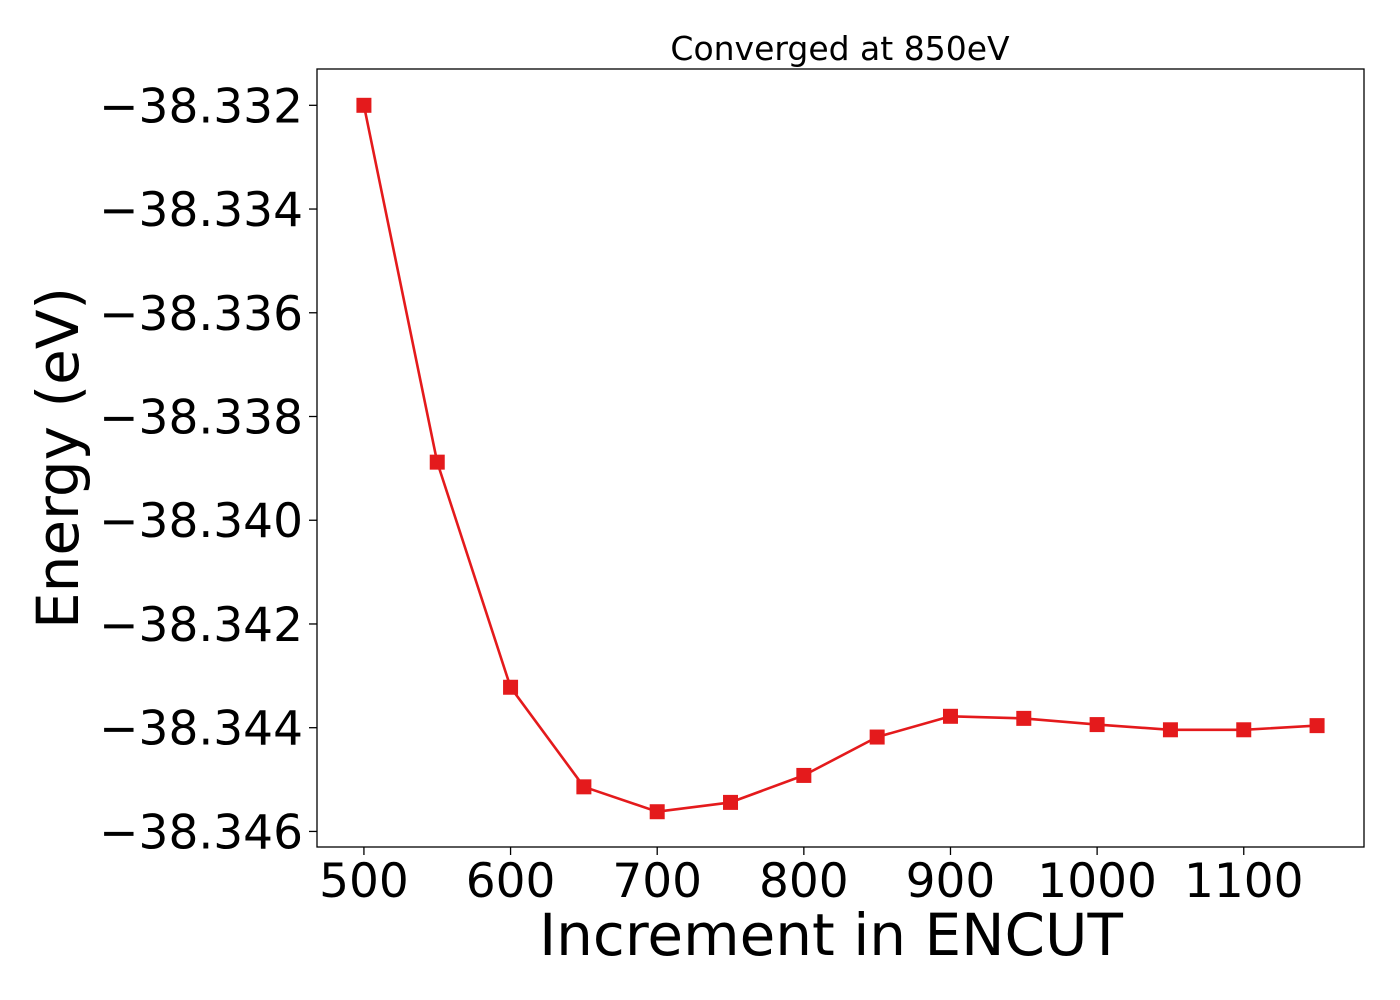  Describe the element at coordinates (201, 521) in the screenshot. I see `y-tick-label: −38.340` at that location.